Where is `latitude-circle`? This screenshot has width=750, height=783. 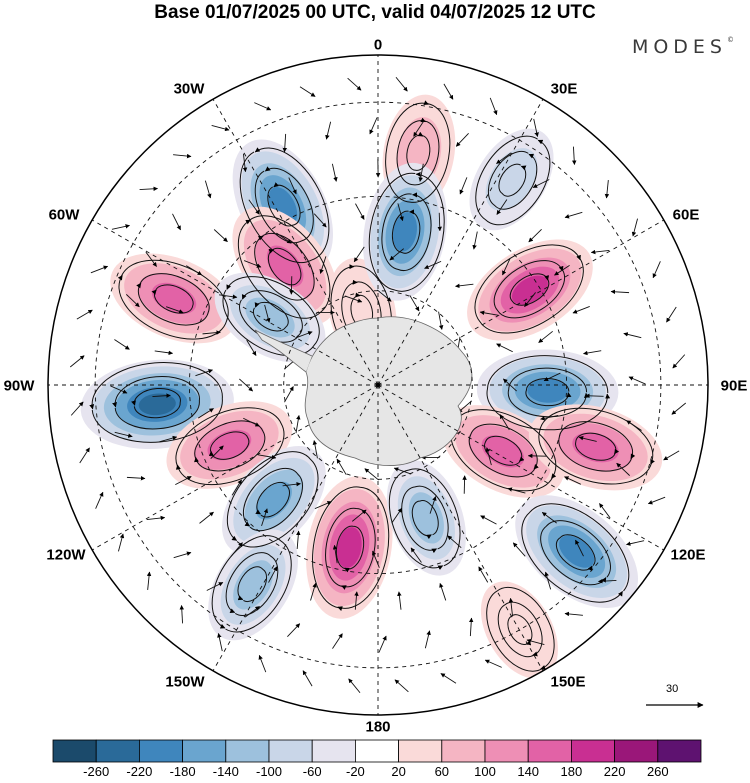 latitude-circle is located at coordinates (378, 385).